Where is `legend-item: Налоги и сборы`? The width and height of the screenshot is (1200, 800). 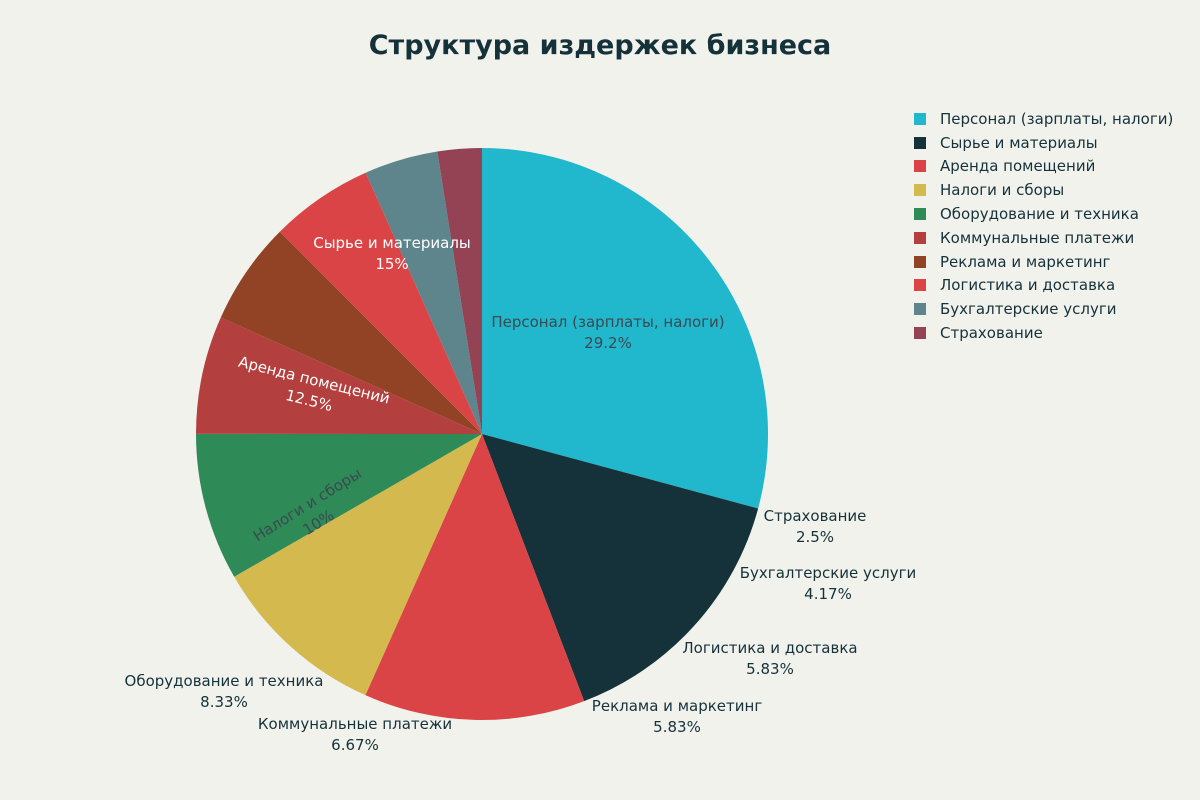
legend-item: Налоги и сборы is located at coordinates (1043, 190).